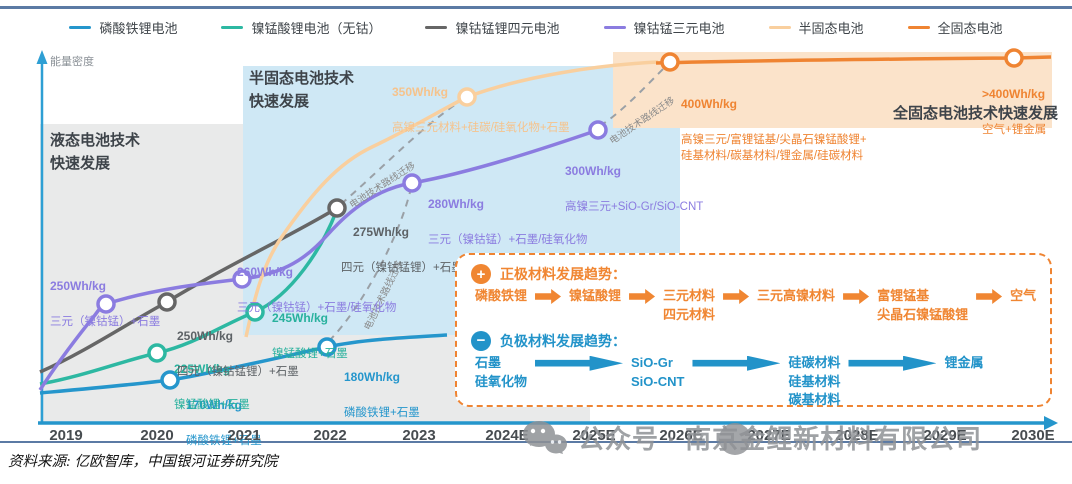 The image size is (1072, 484). I want to click on watermark-seal, so click(735, 439).